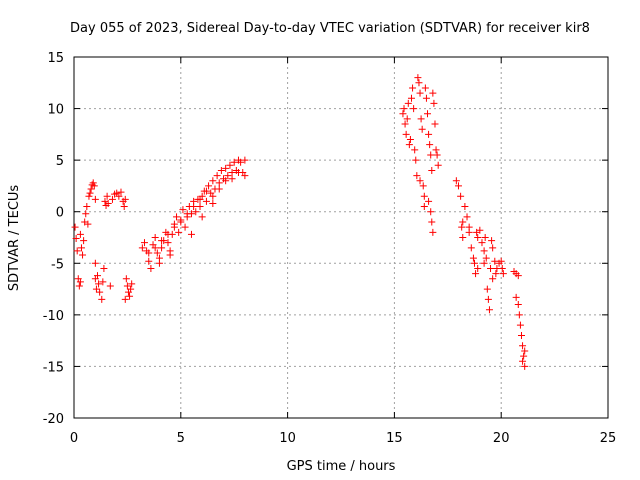 Image resolution: width=640 pixels, height=480 pixels. What do you see at coordinates (341, 466) in the screenshot?
I see `x-axis-label: GPS time / hours` at bounding box center [341, 466].